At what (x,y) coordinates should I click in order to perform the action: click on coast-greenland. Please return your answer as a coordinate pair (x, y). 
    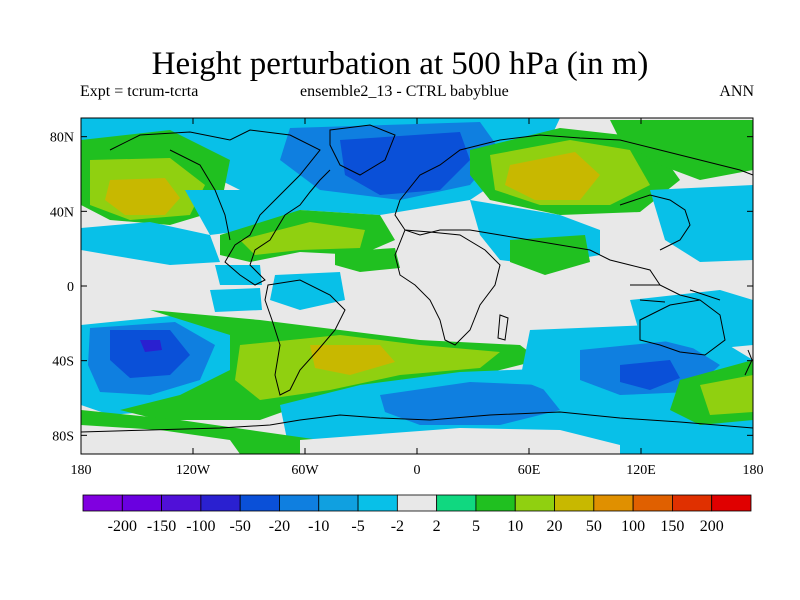
    Looking at the image, I should click on (362, 150).